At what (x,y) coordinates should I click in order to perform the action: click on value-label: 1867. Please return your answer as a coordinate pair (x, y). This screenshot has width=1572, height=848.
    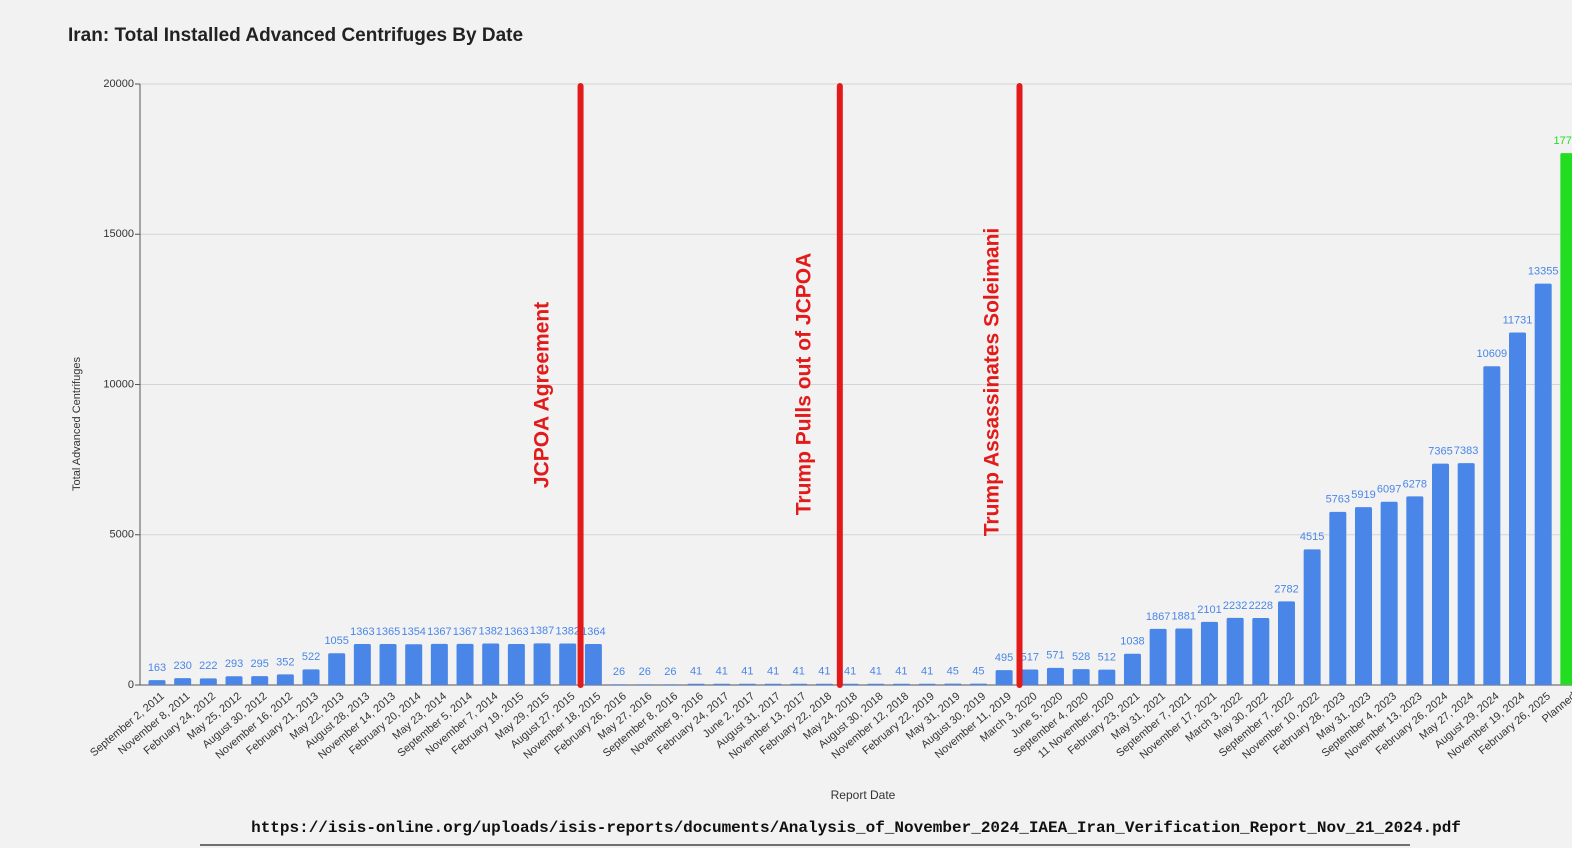
    Looking at the image, I should click on (1158, 617).